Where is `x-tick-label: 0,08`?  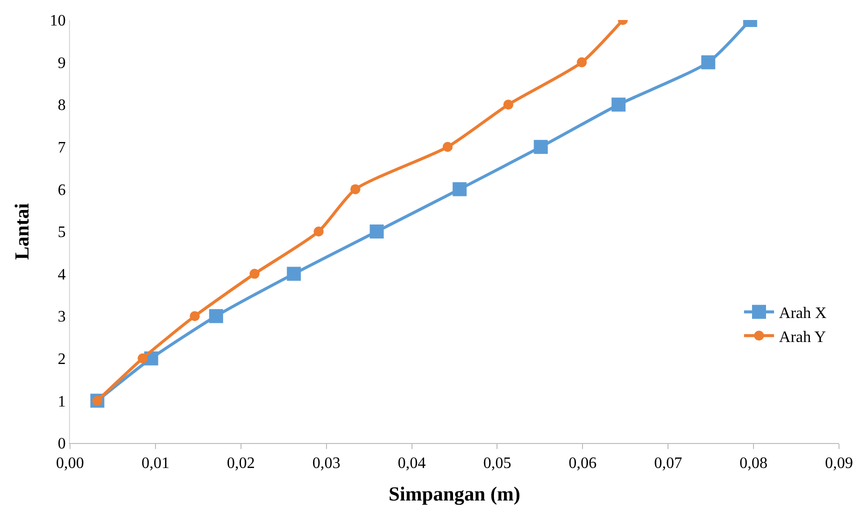 x-tick-label: 0,08 is located at coordinates (754, 463).